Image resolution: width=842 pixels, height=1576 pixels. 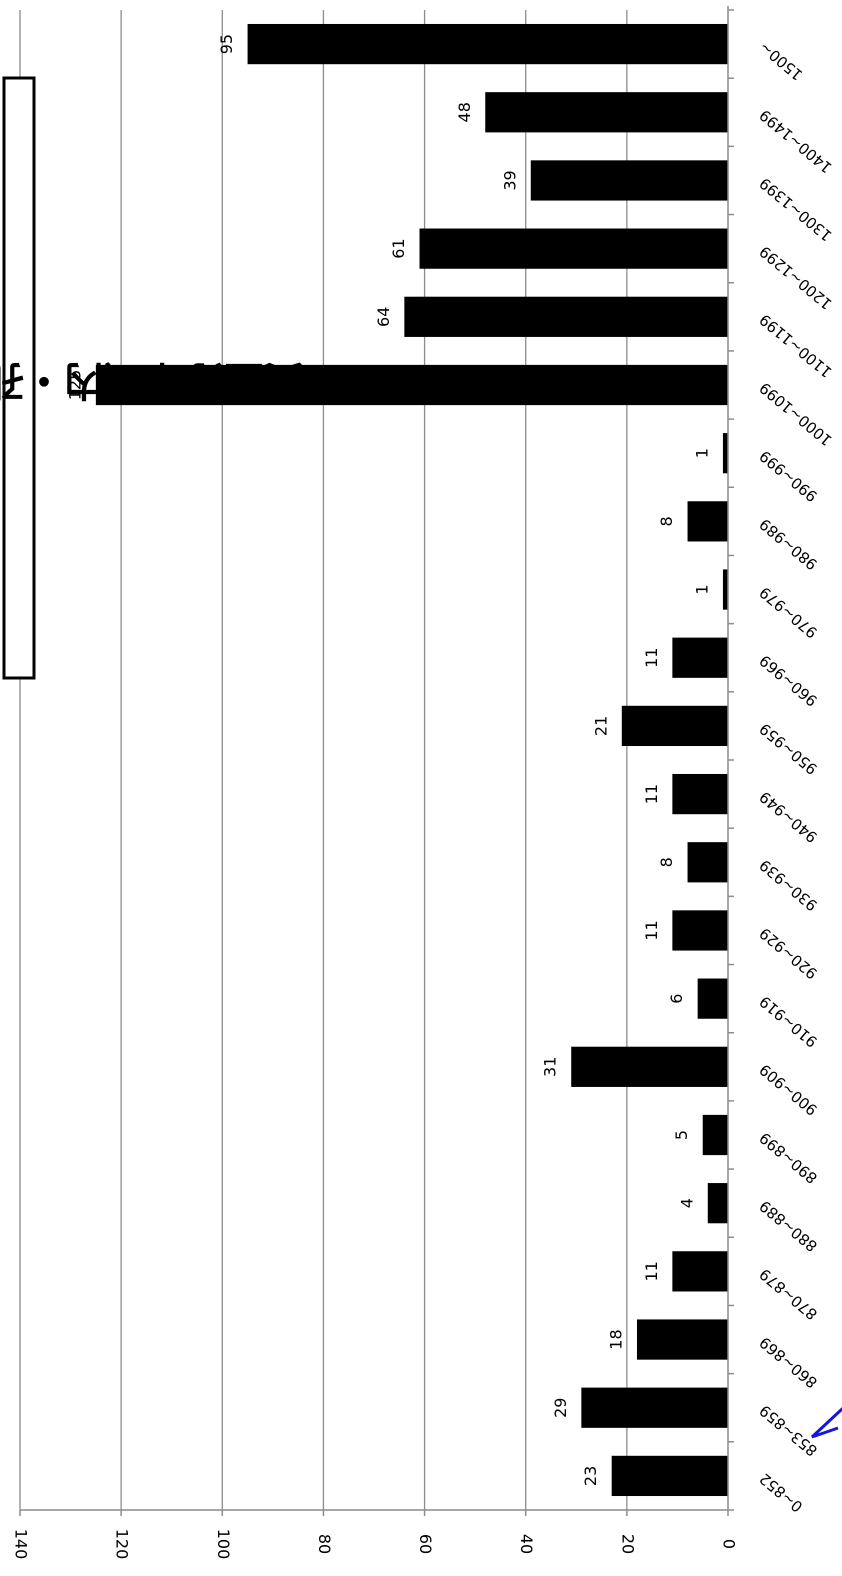 What do you see at coordinates (226, 44) in the screenshot?
I see `bar-value-label: 95` at bounding box center [226, 44].